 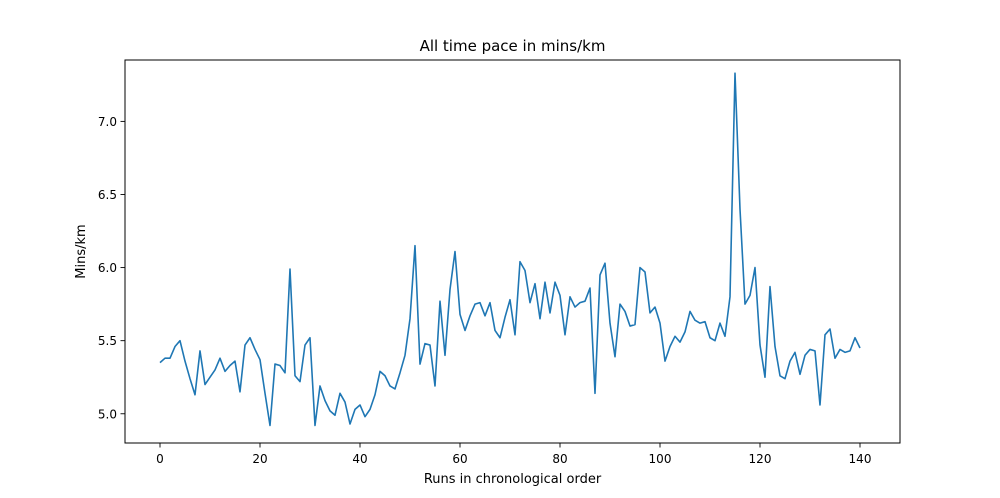 I want to click on y-axis-label: Mins/km, so click(x=81, y=251).